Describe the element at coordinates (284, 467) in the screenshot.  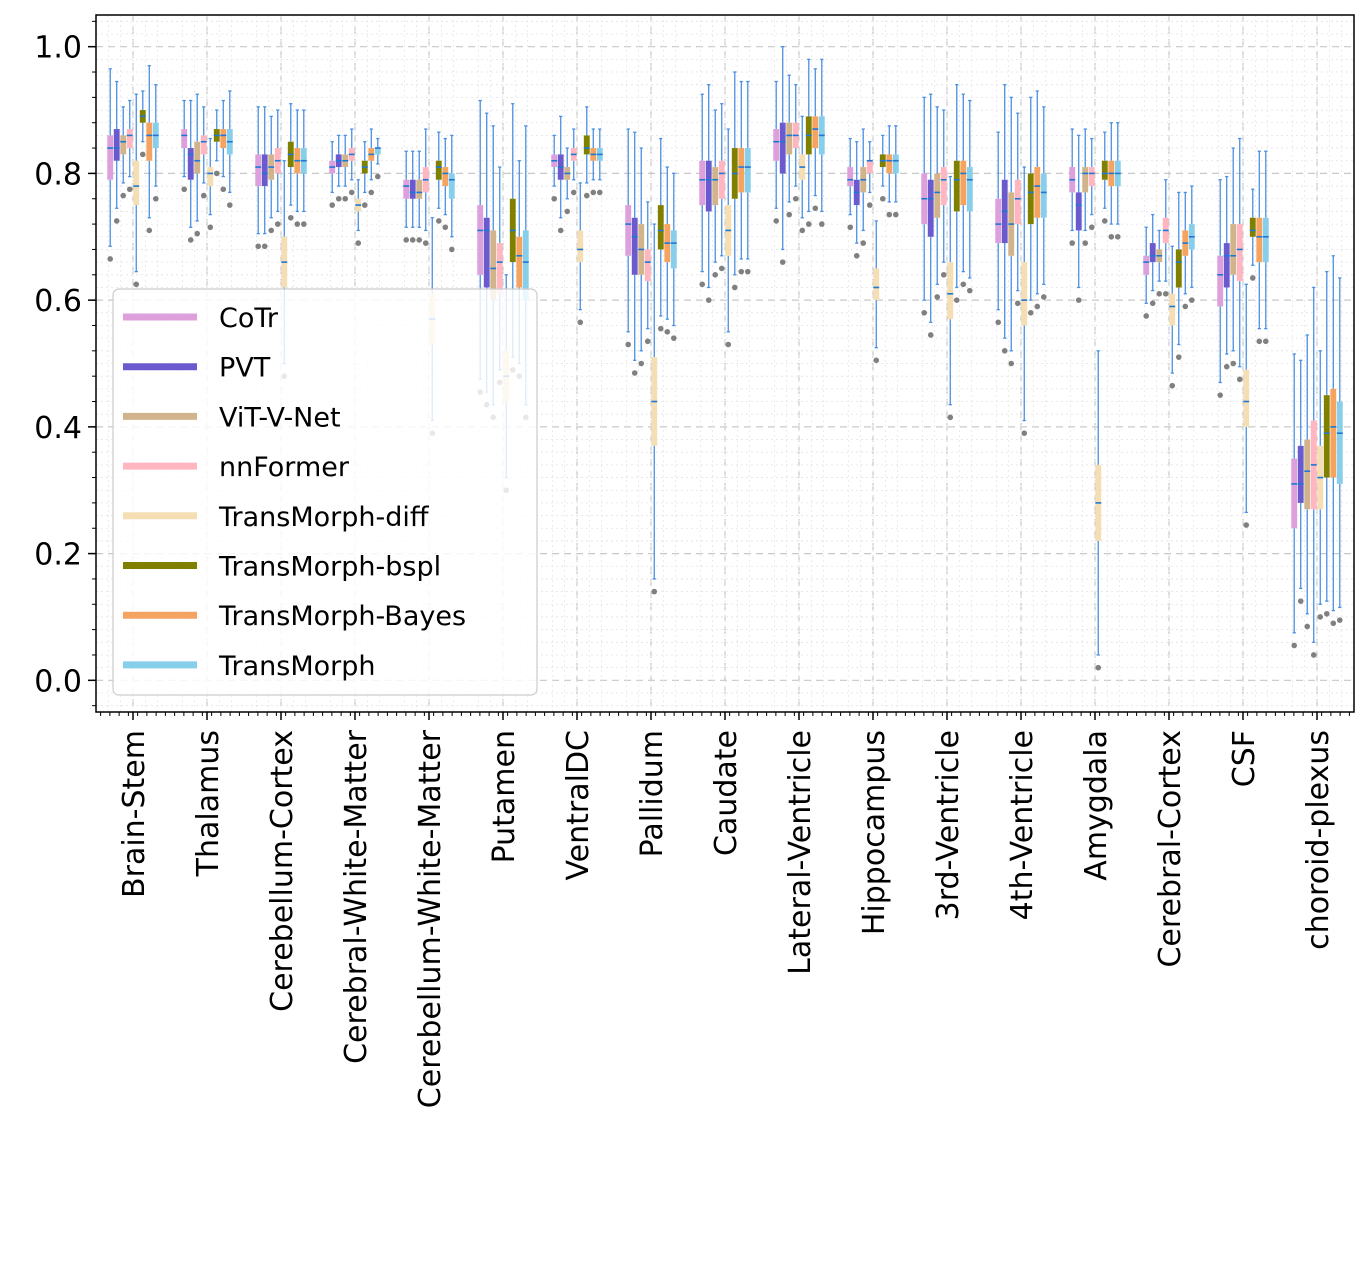
I see `legend-label: nnFormer` at that location.